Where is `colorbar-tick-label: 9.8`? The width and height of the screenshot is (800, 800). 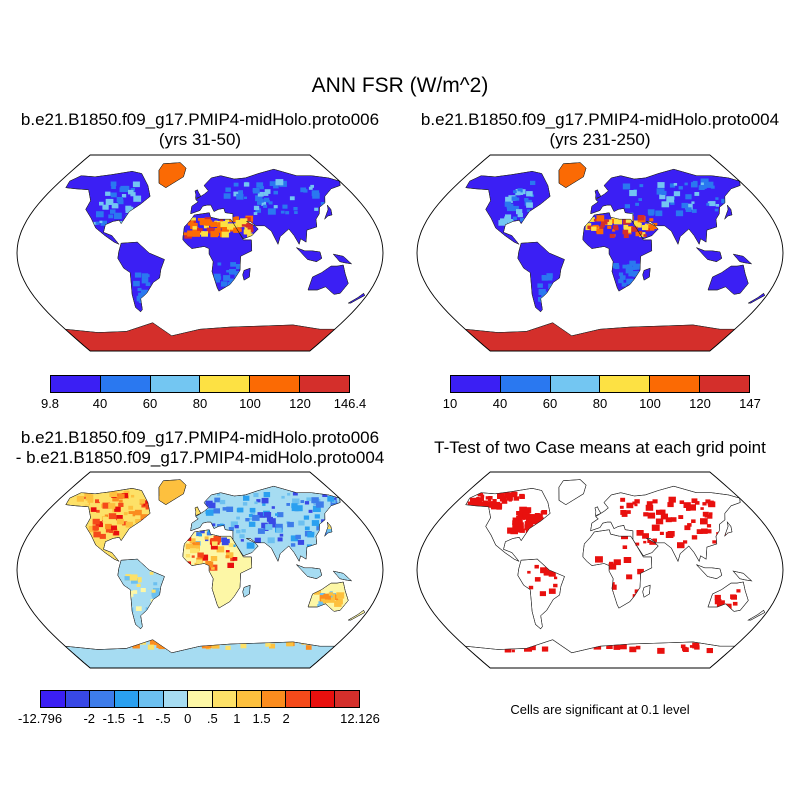 colorbar-tick-label: 9.8 is located at coordinates (50, 403).